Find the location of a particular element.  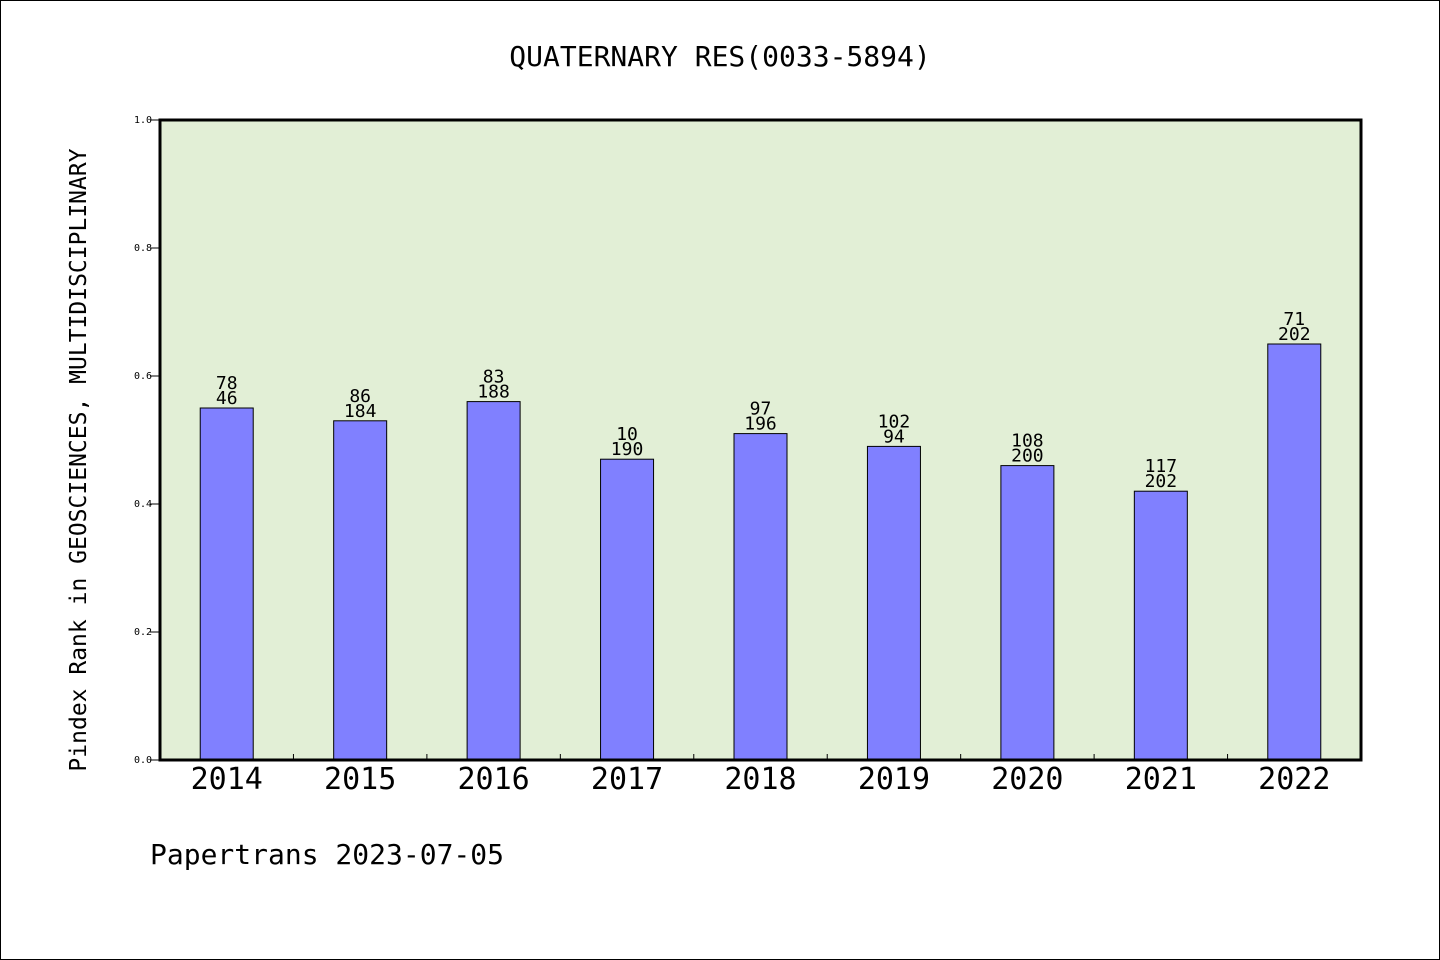

bar-label-top-2018: 97 is located at coordinates (761, 409).